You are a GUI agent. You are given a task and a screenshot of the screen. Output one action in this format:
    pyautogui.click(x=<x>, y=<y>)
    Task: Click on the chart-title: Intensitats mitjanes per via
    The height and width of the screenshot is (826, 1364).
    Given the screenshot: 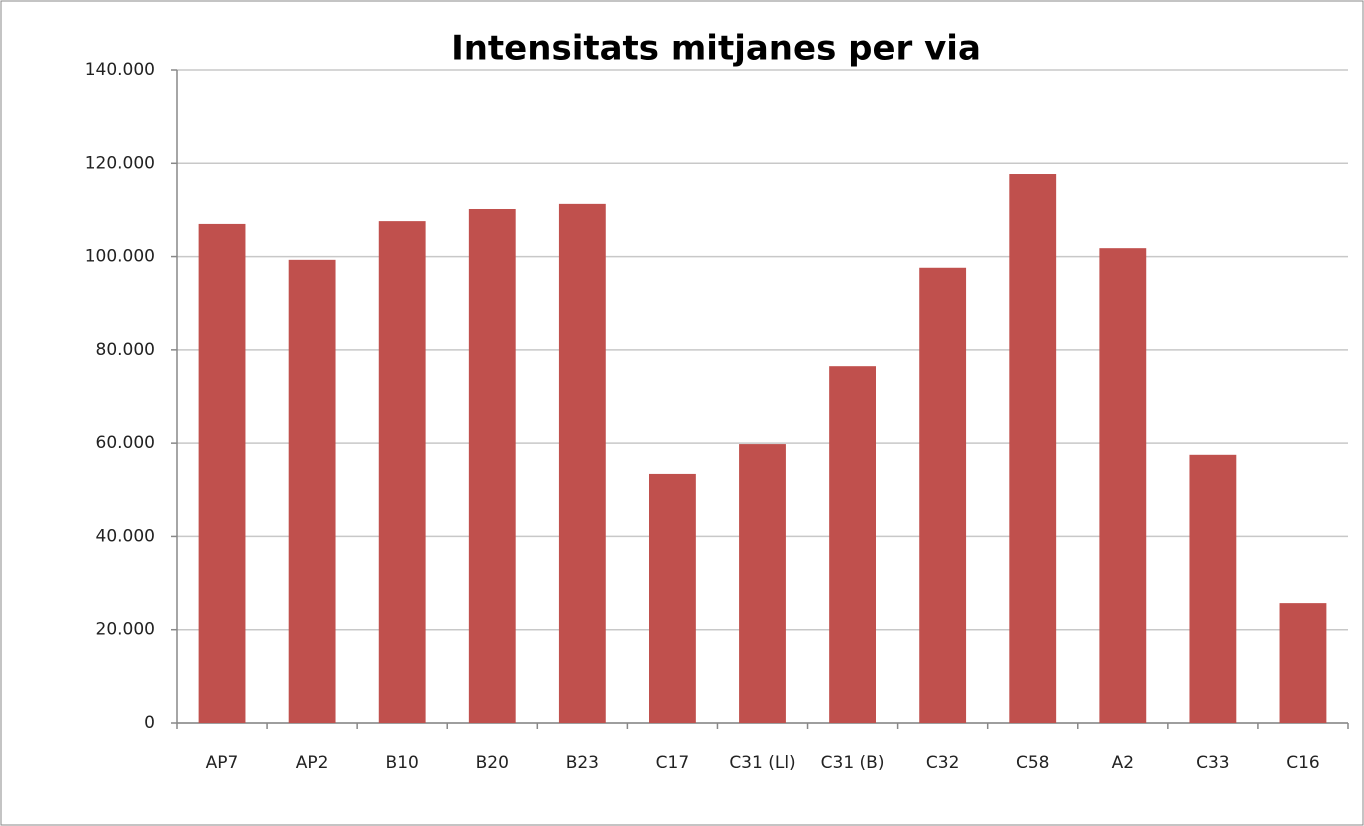 What is the action you would take?
    pyautogui.click(x=716, y=49)
    